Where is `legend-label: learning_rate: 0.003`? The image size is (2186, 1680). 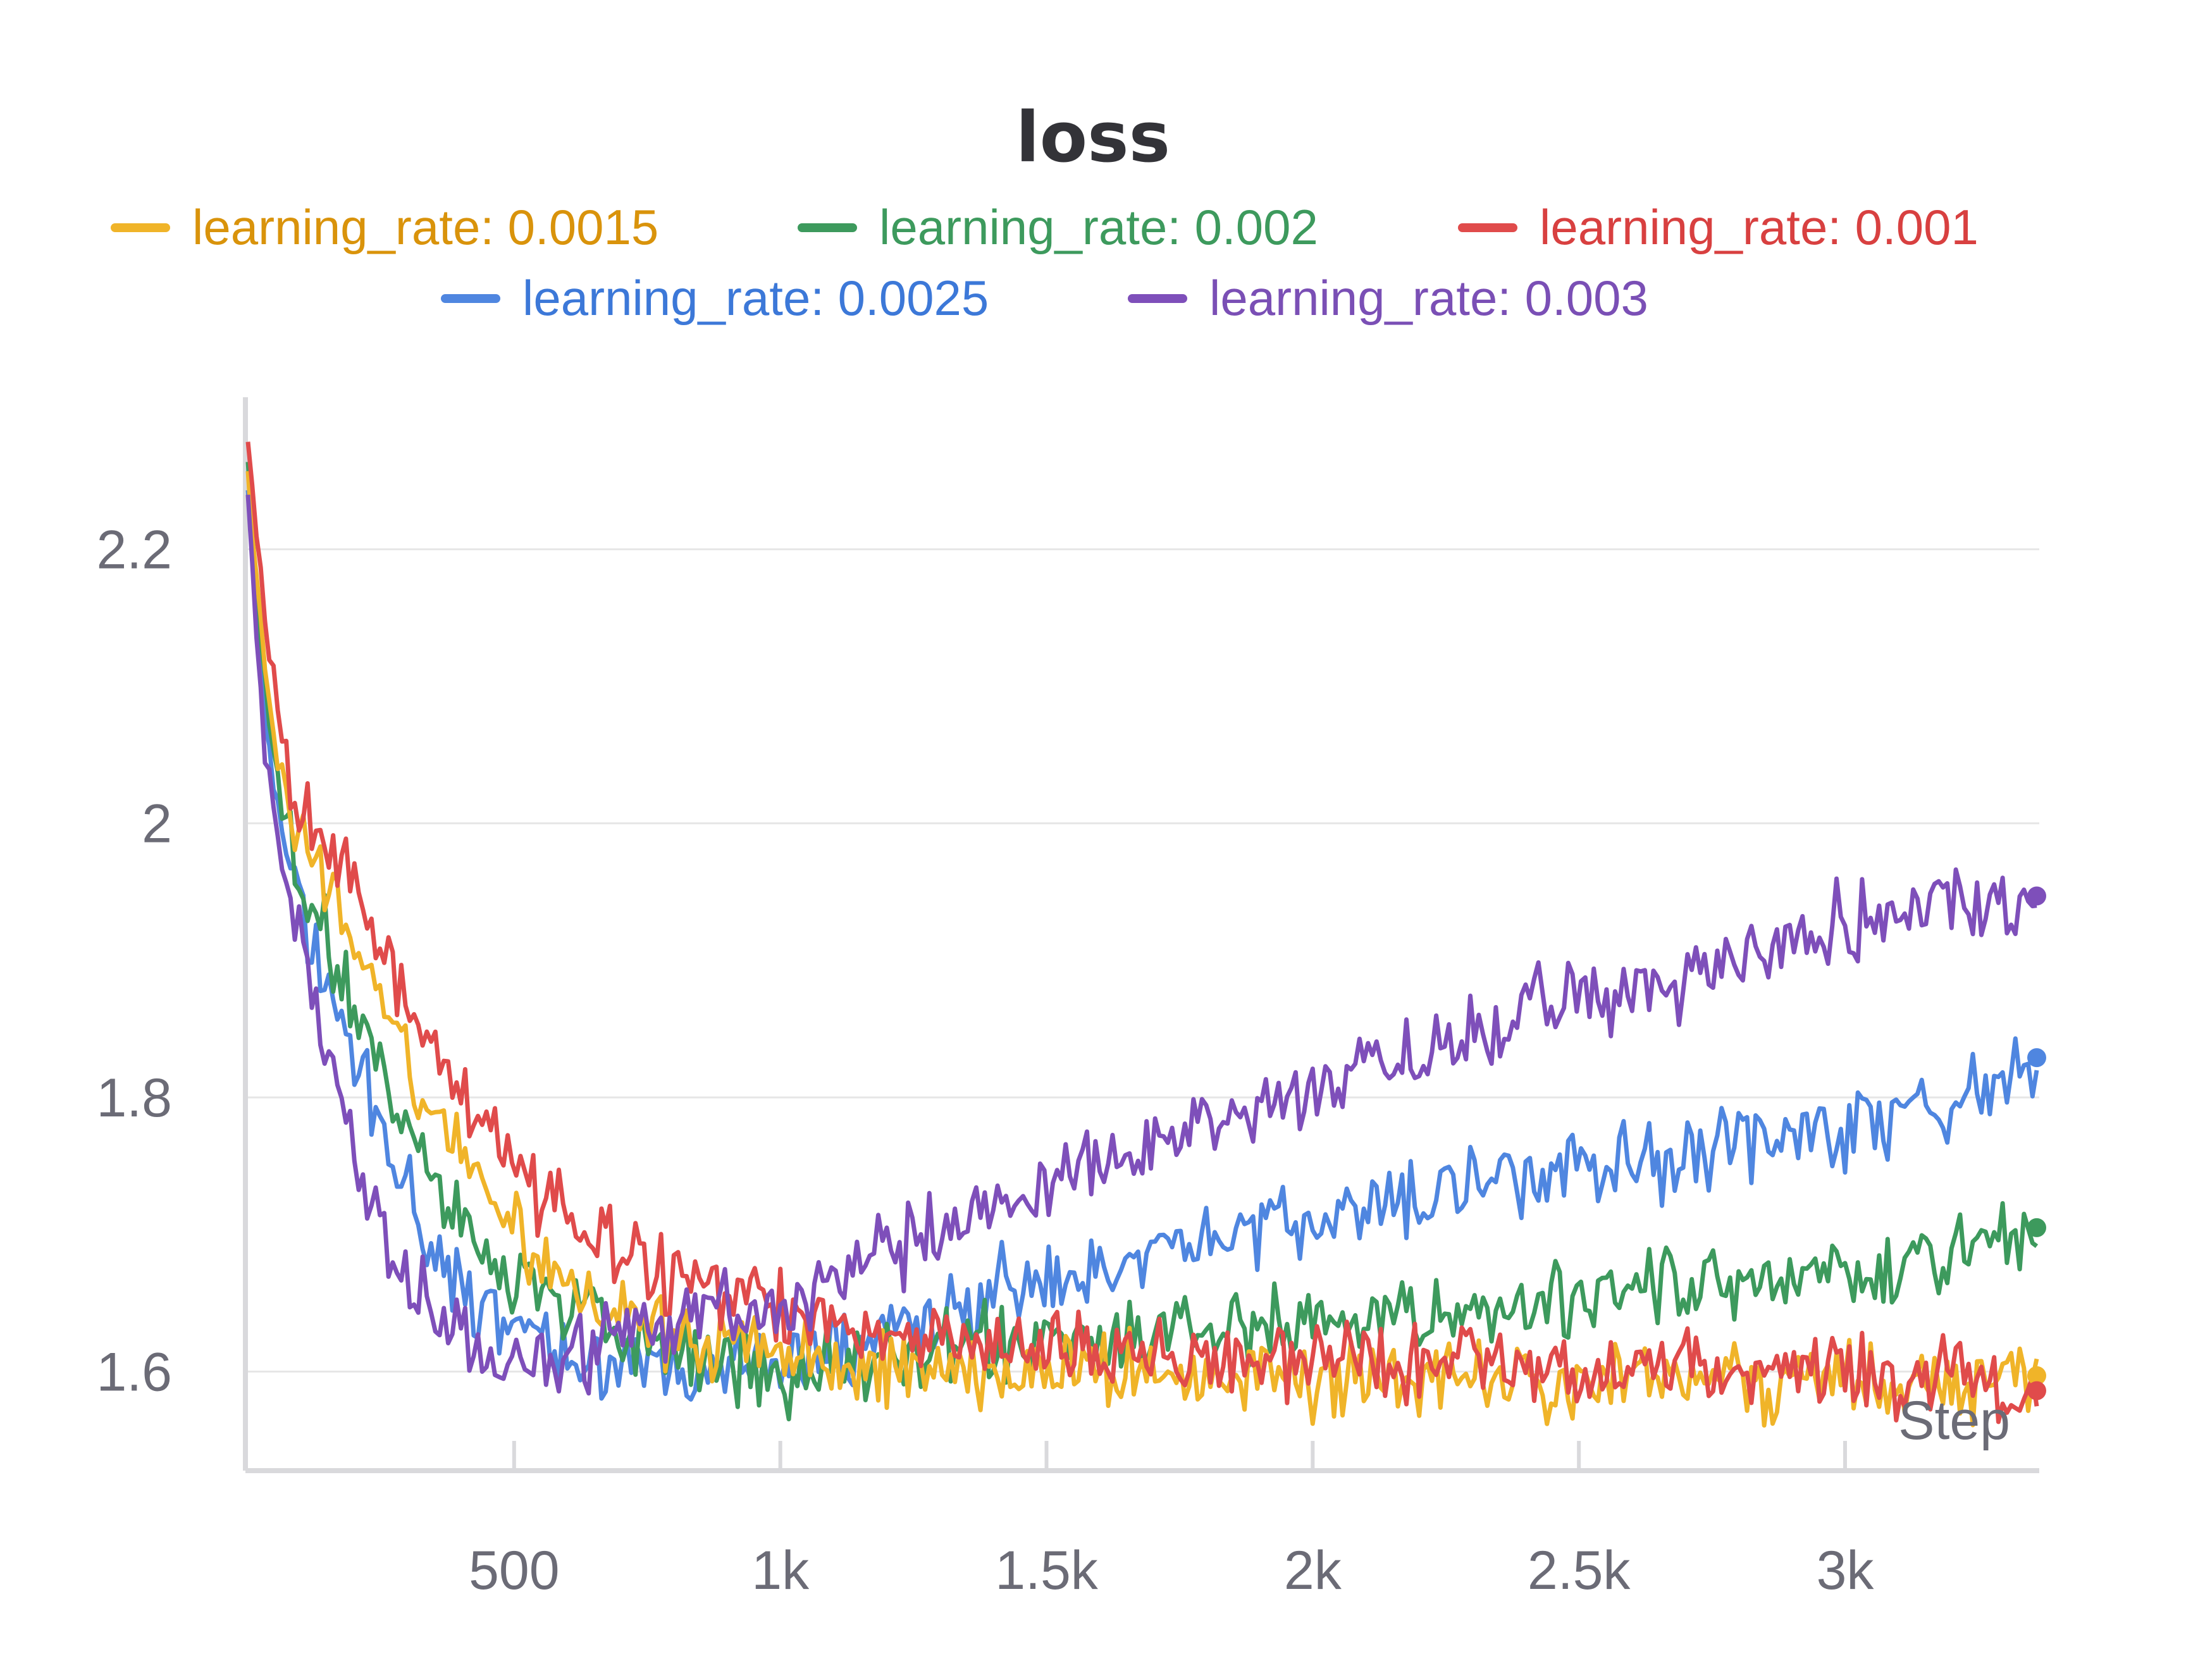 legend-label: learning_rate: 0.003 is located at coordinates (1428, 298).